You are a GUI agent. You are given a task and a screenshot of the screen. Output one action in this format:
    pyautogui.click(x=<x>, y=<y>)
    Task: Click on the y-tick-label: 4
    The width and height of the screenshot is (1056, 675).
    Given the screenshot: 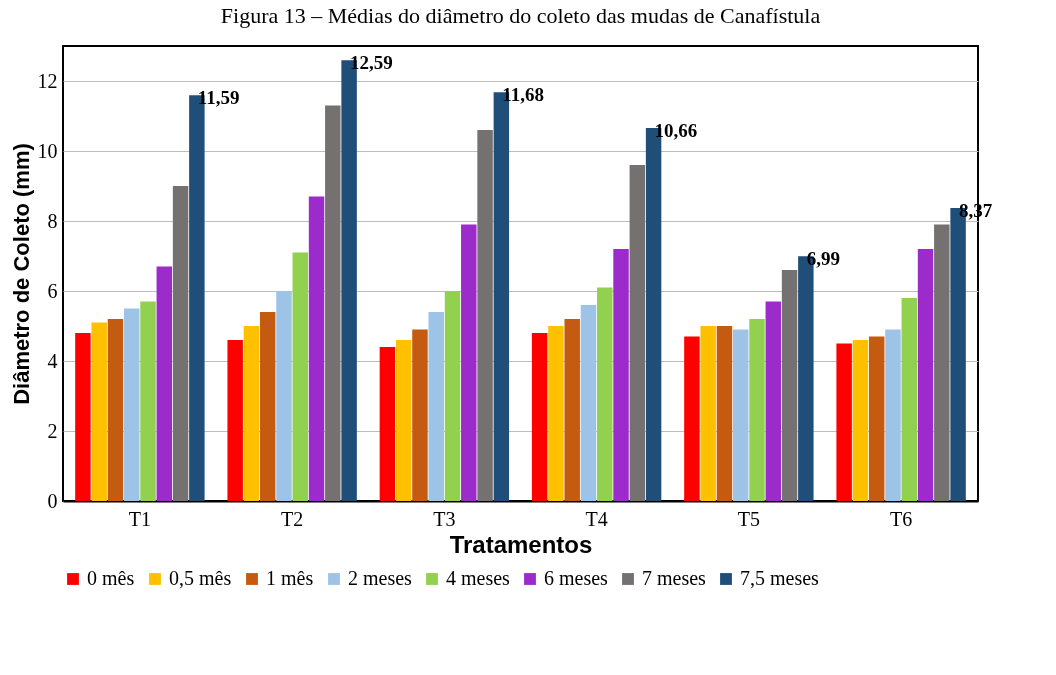 What is the action you would take?
    pyautogui.click(x=52, y=360)
    